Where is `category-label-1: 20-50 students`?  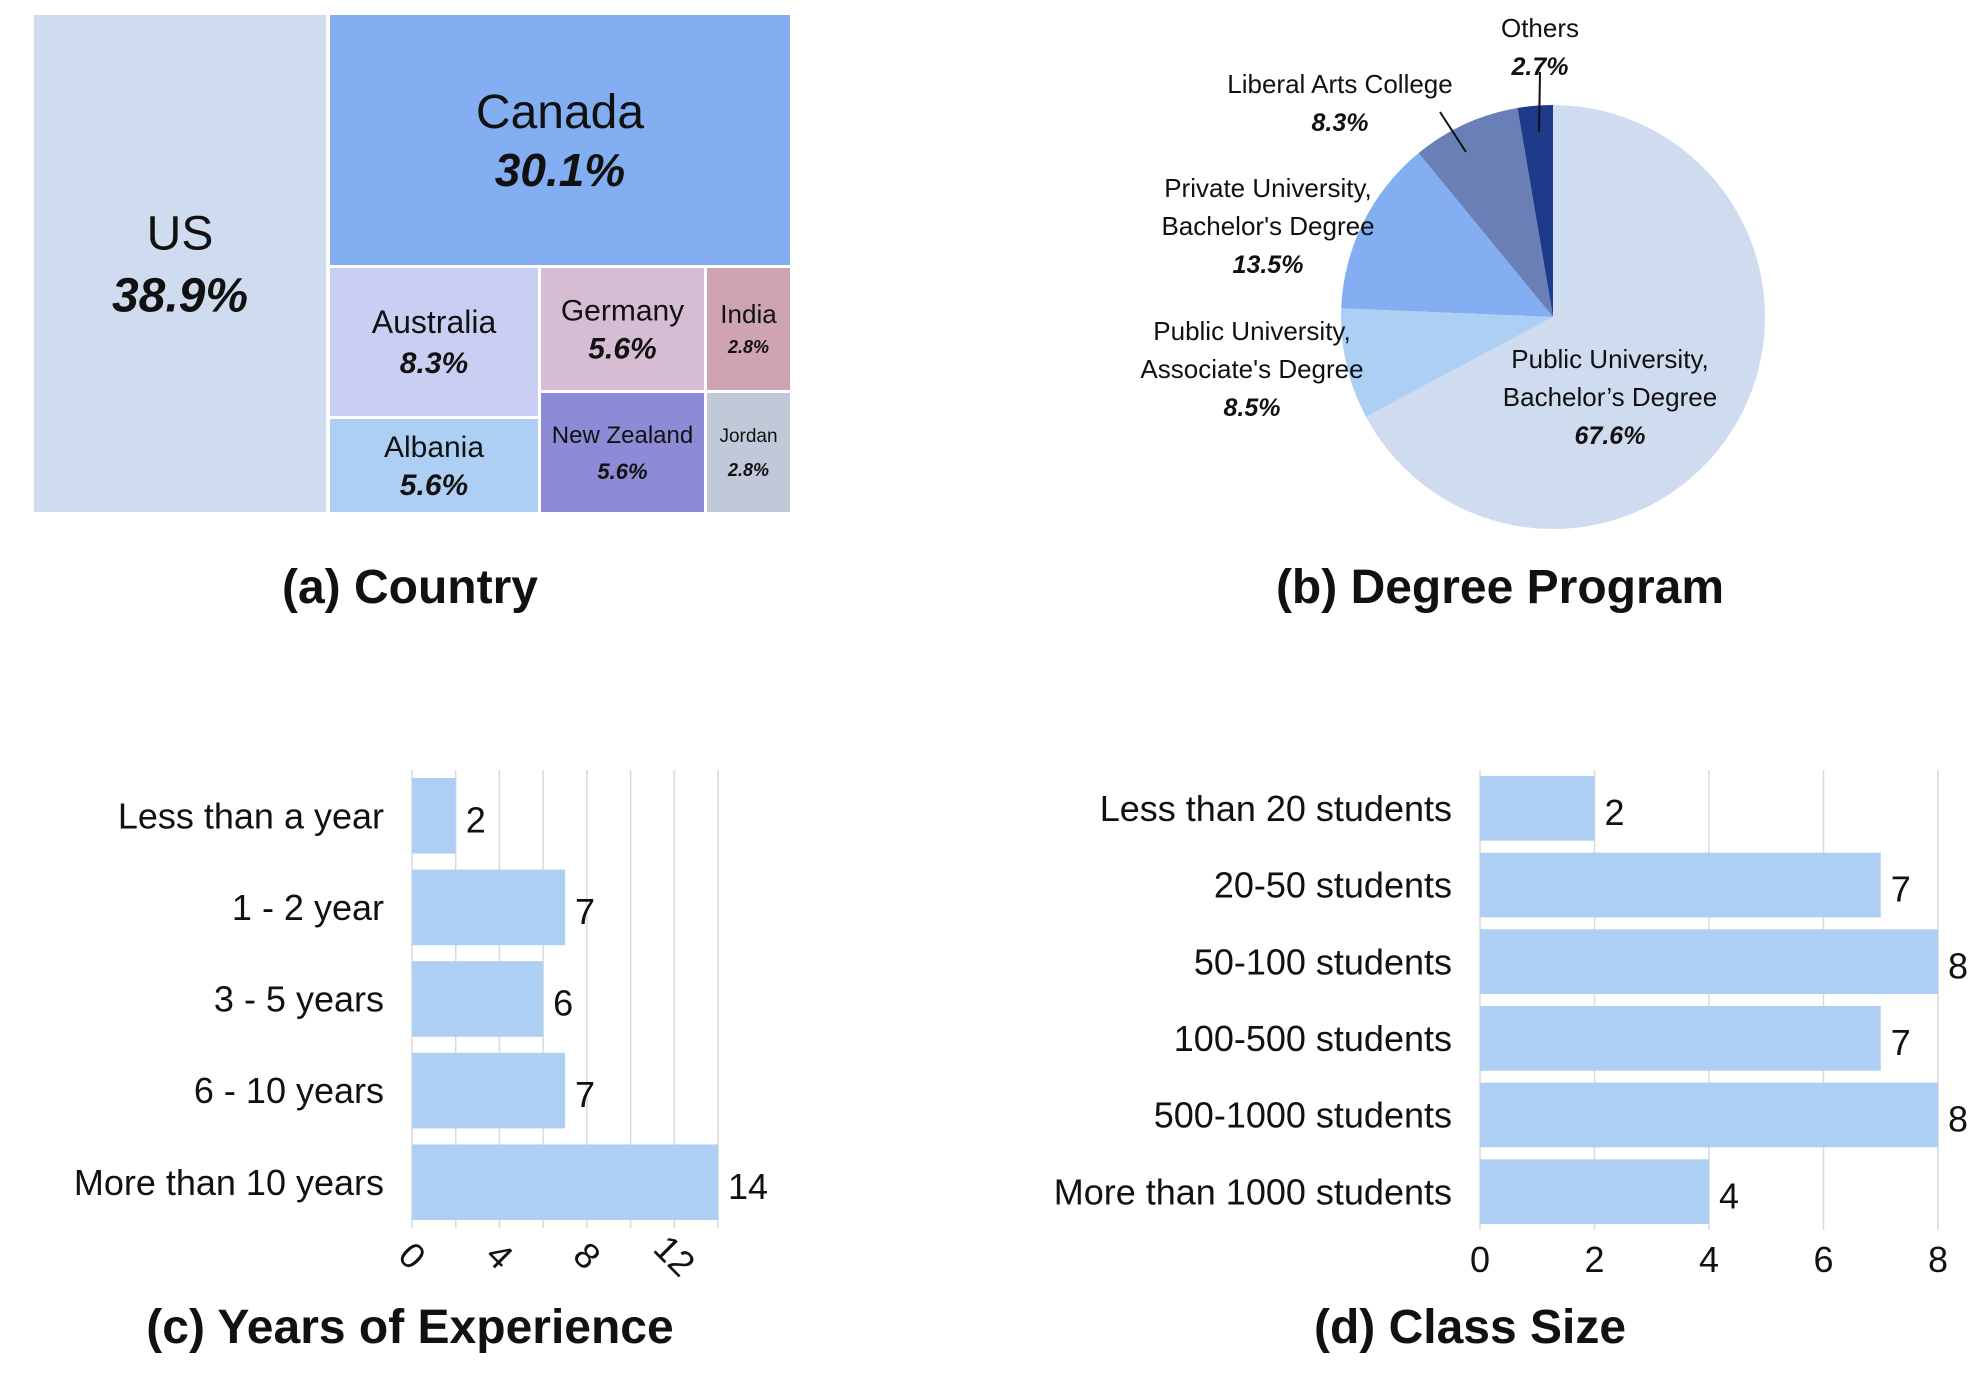
category-label-1: 20-50 students is located at coordinates (1333, 885).